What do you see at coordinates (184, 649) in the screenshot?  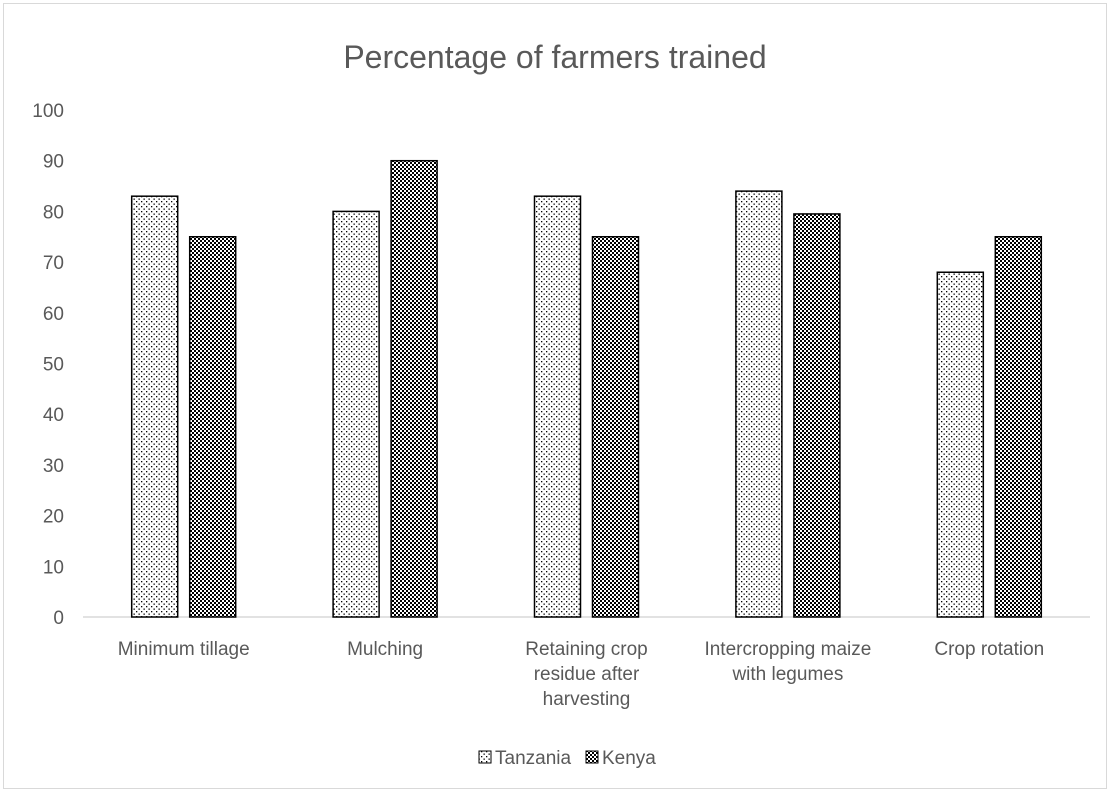 I see `x-category-label: Minimum tillage` at bounding box center [184, 649].